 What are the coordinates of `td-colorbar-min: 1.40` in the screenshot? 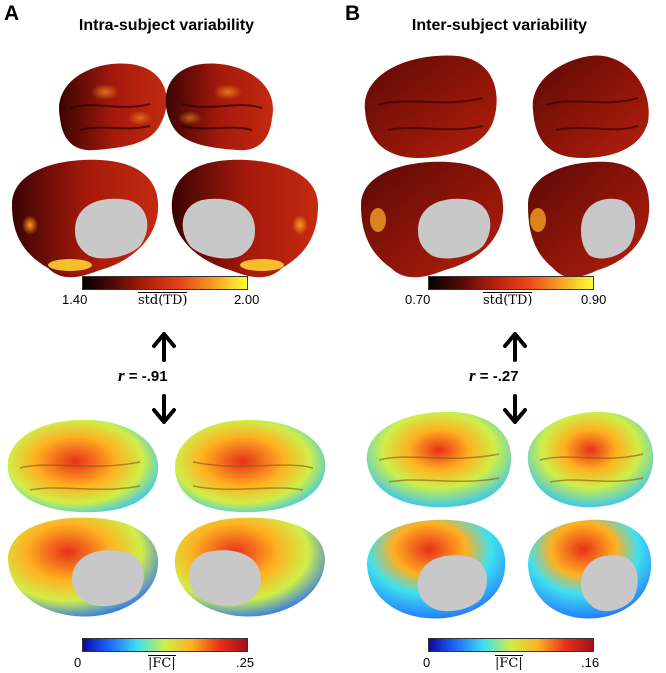 It's located at (75, 299).